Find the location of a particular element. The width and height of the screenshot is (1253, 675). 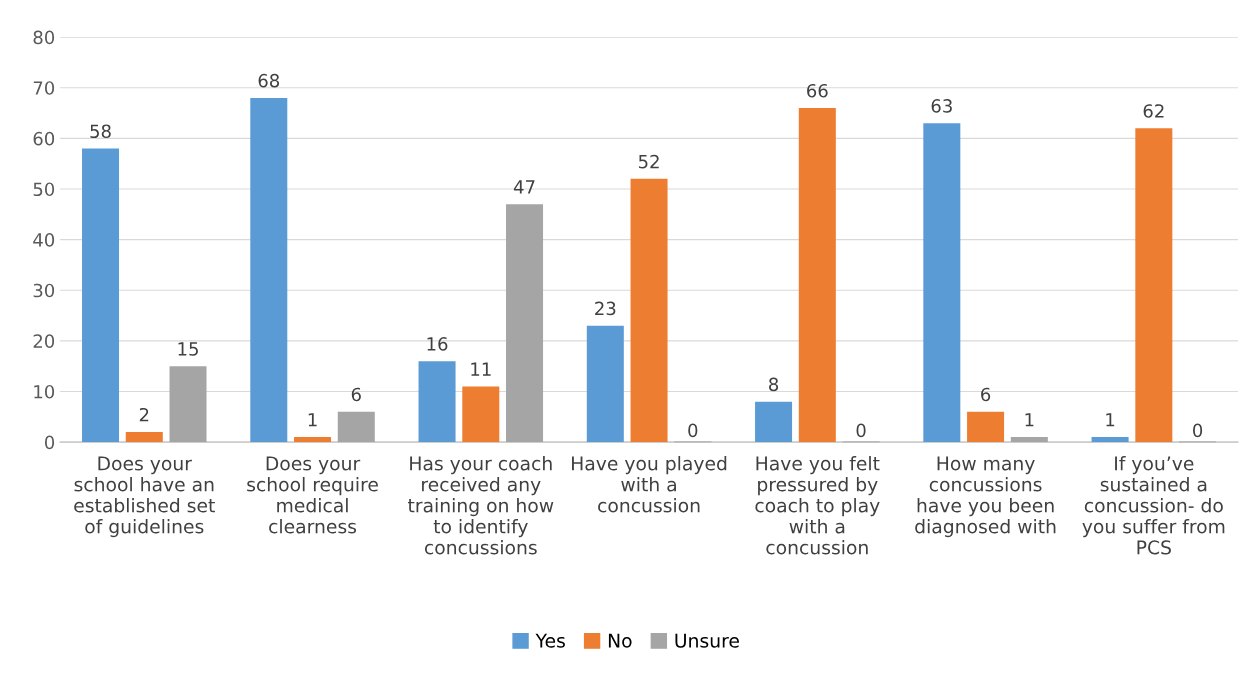

data-label: 15 is located at coordinates (188, 349).